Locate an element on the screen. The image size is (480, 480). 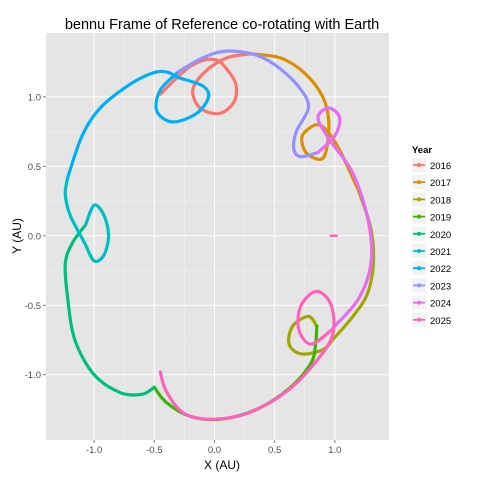
y-axis-ticks: -1.0 -0.5 0.0 0.5 1.0 is located at coordinates (35, 236).